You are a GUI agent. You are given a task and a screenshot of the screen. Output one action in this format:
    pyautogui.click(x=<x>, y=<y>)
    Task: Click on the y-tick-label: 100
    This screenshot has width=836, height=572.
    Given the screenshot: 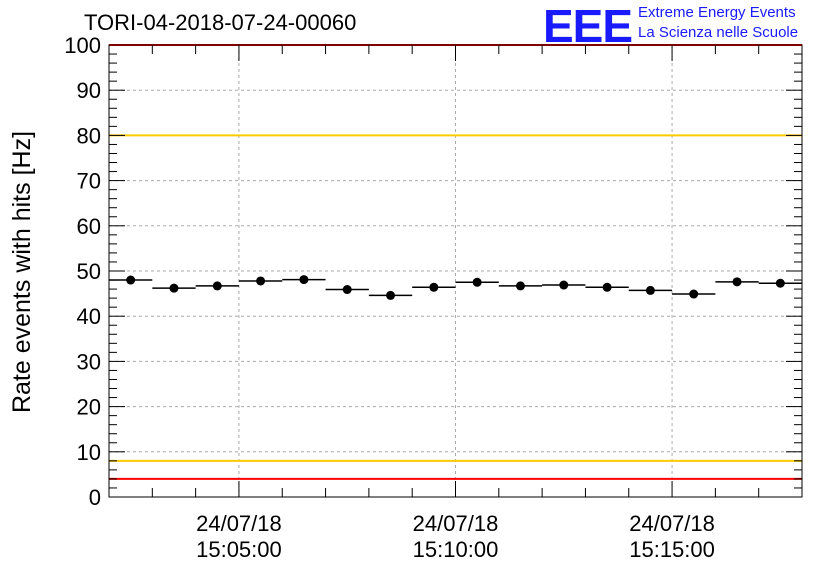 What is the action you would take?
    pyautogui.click(x=82, y=45)
    